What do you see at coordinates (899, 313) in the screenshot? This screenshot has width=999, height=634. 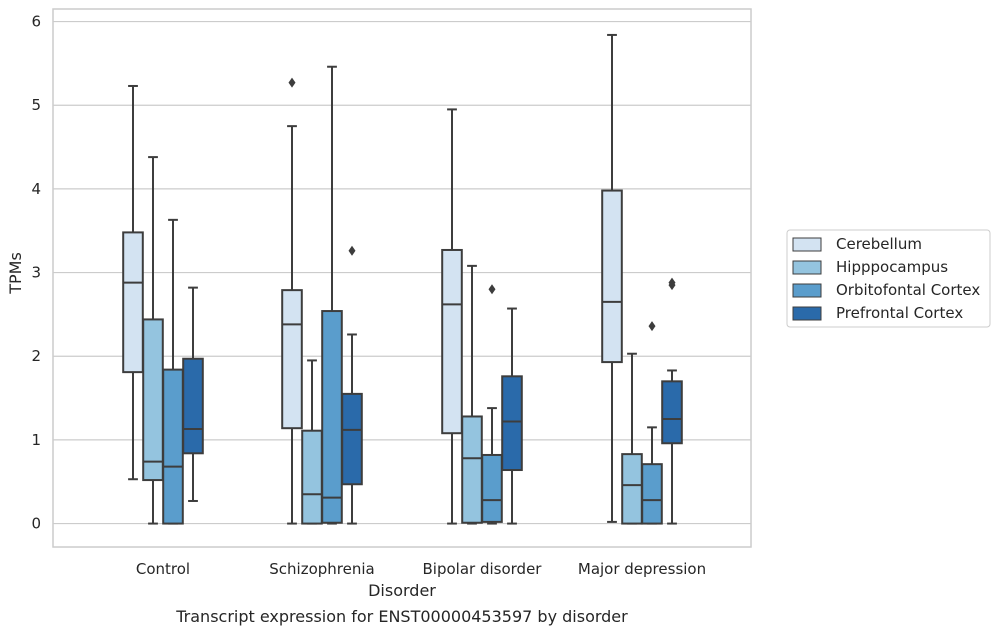 I see `legend-label: Prefrontal Cortex` at bounding box center [899, 313].